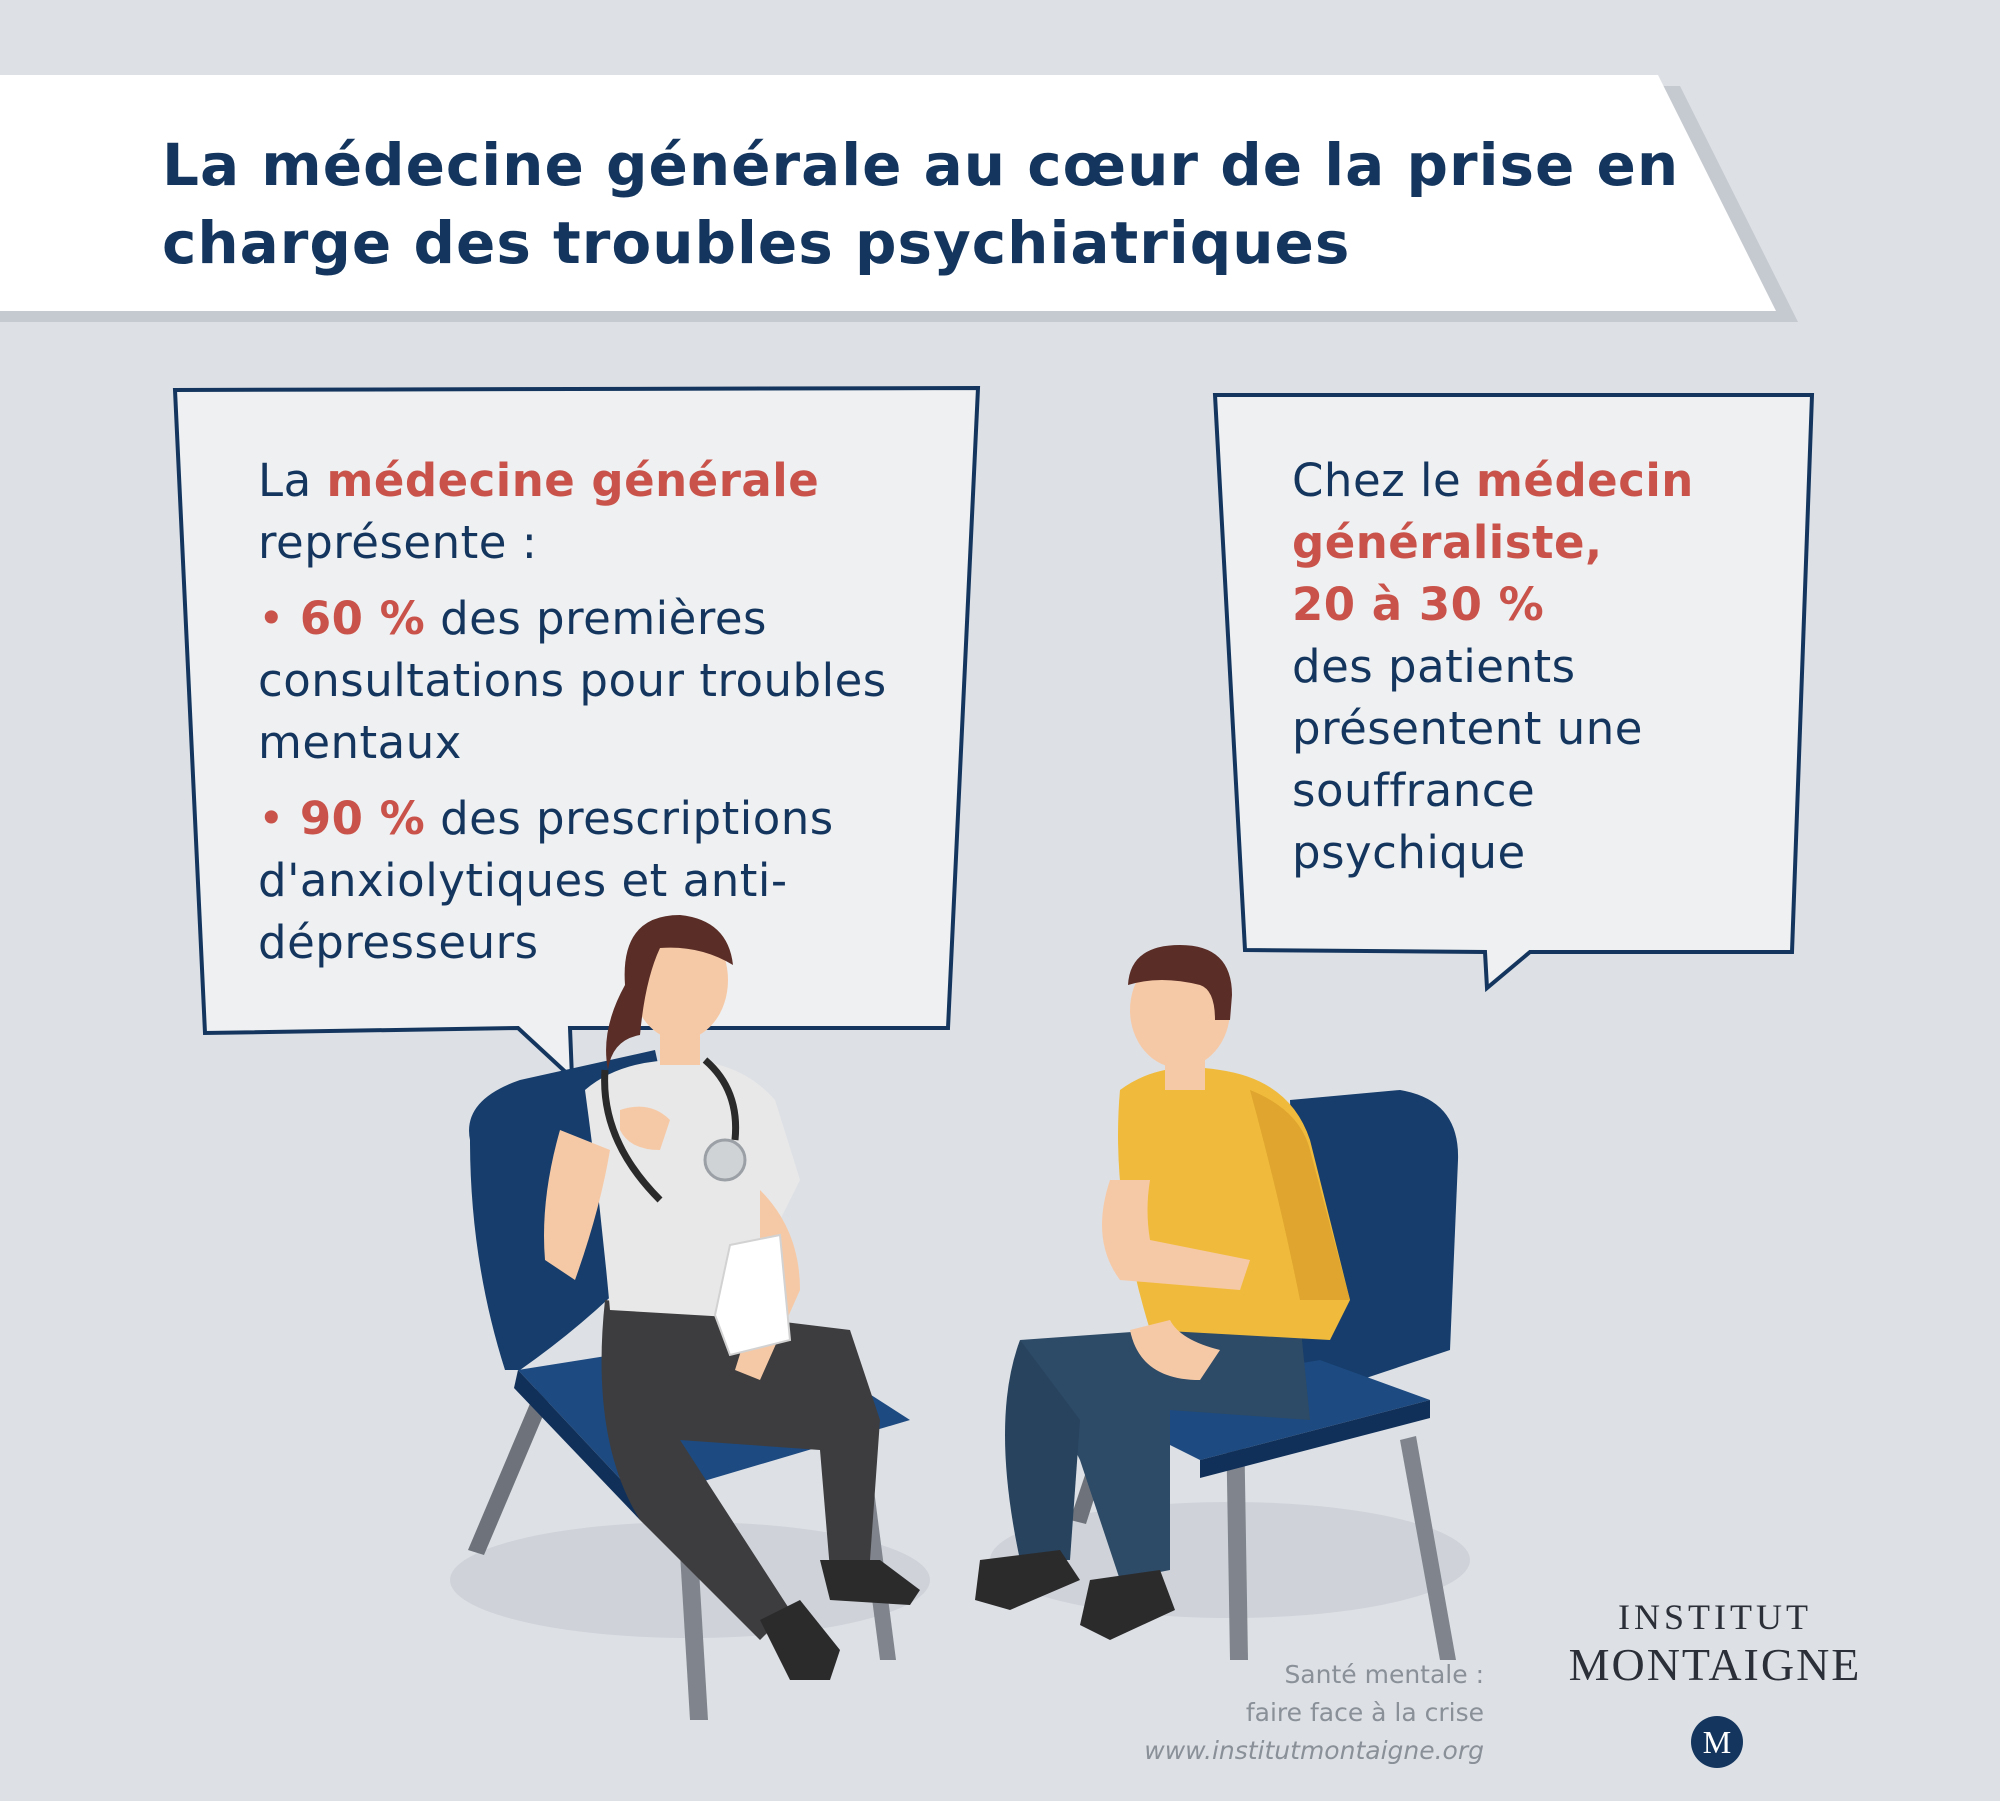  What do you see at coordinates (362, 818) in the screenshot?
I see `bullet-value: 90 %` at bounding box center [362, 818].